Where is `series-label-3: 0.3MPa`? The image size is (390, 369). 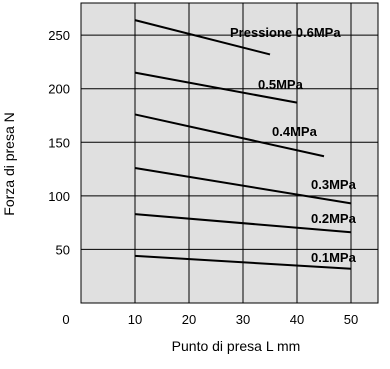
series-label-3: 0.3MPa is located at coordinates (334, 184).